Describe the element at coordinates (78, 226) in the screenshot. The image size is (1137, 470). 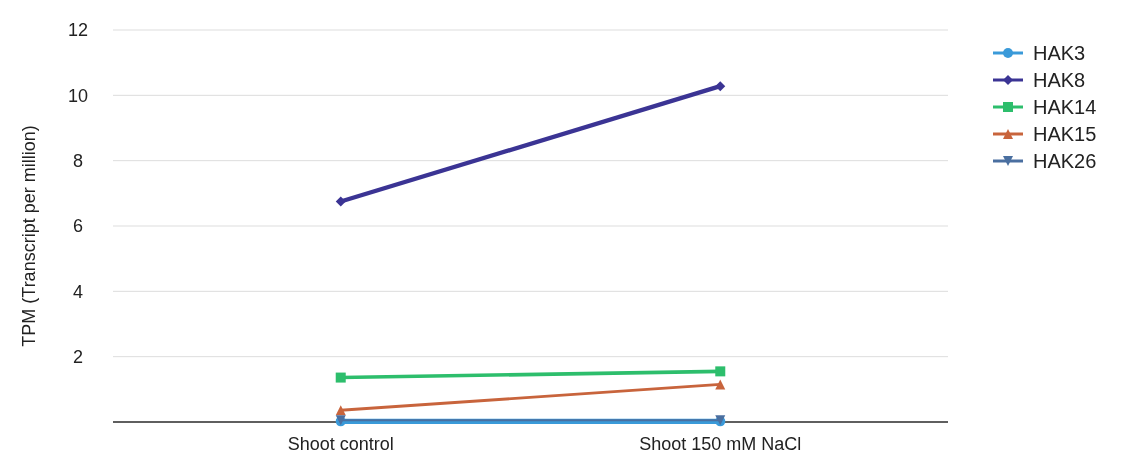
I see `y-tick-label: 6` at that location.